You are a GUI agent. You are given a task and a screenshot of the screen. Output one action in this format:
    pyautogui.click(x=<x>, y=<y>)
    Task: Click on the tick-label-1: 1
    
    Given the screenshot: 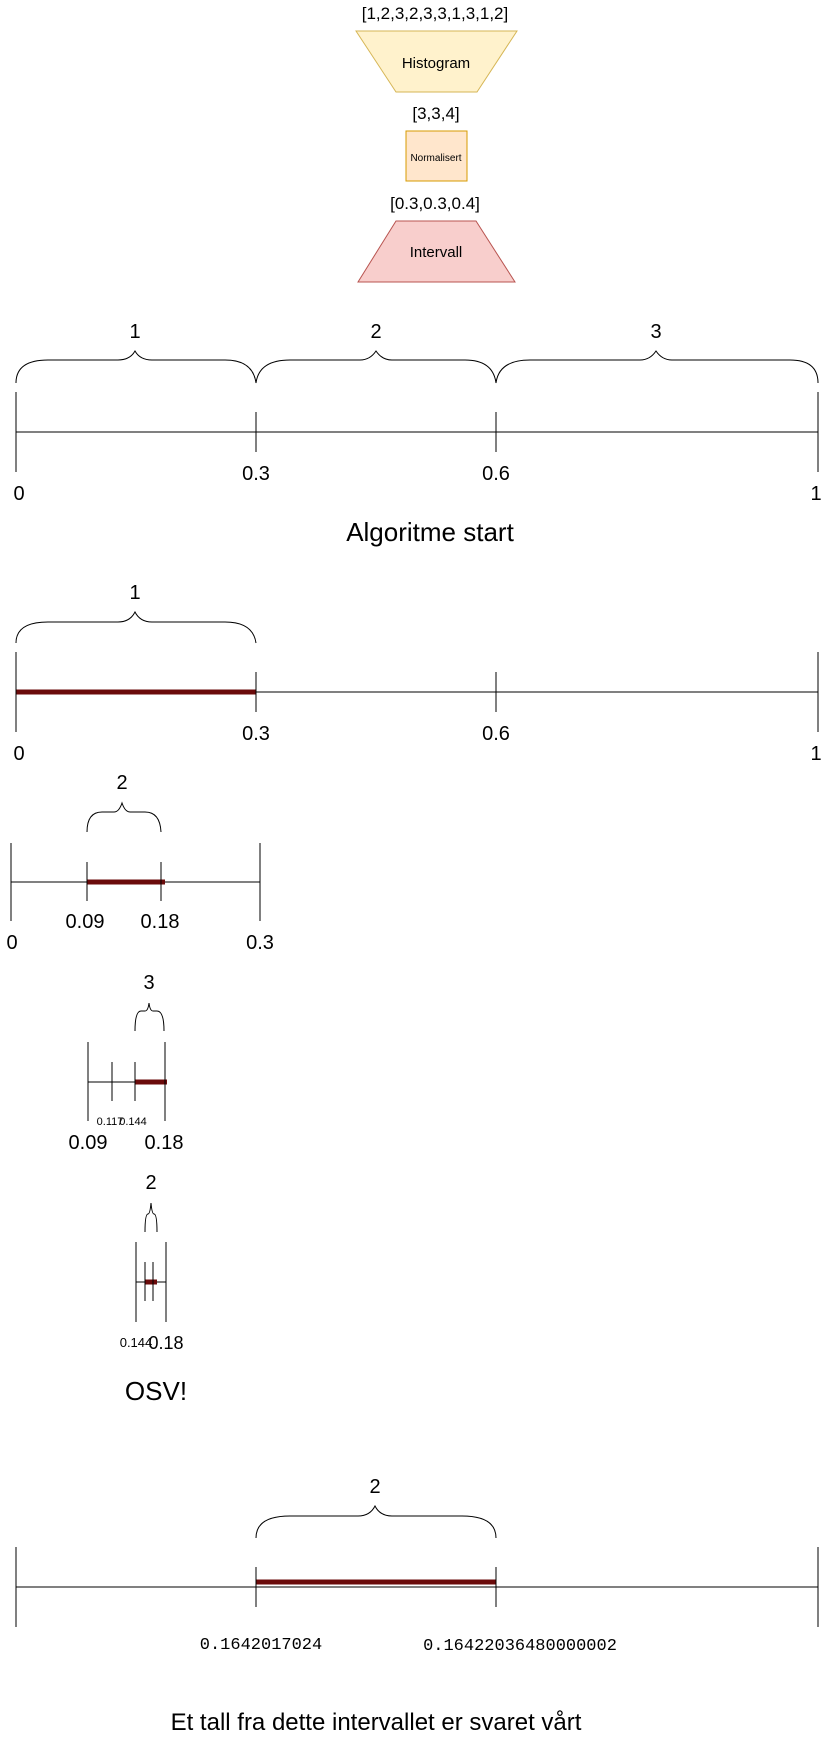 What is the action you would take?
    pyautogui.click(x=815, y=494)
    